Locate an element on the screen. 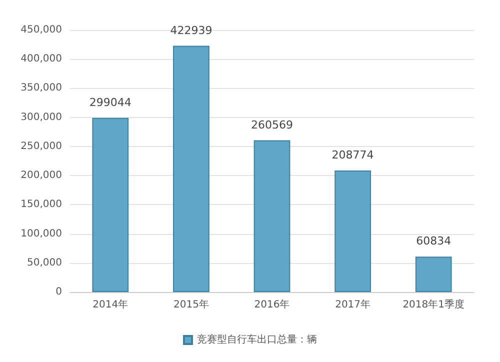 Image resolution: width=500 pixels, height=362 pixels. y-tick-label: 200,000 is located at coordinates (41, 176).